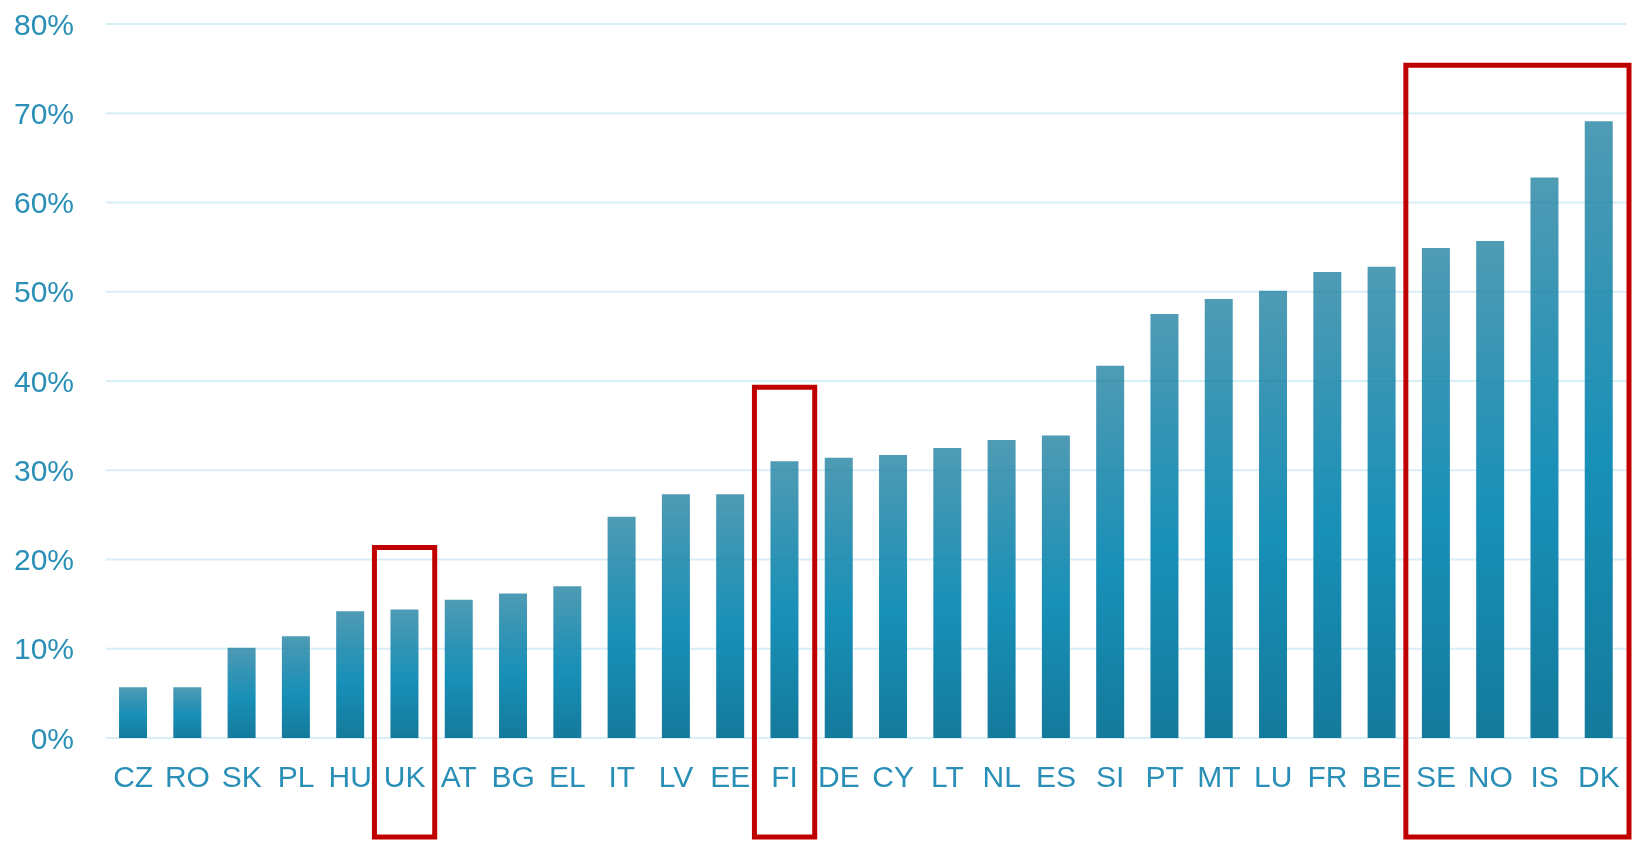  What do you see at coordinates (133, 777) in the screenshot?
I see `x-tick-label: CZ` at bounding box center [133, 777].